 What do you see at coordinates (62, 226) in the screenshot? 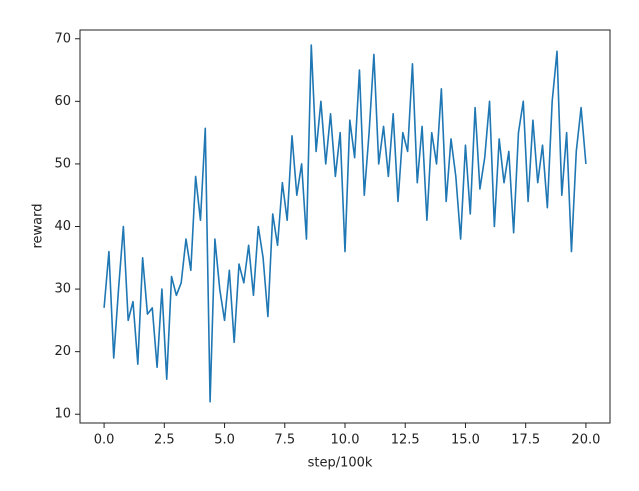
I see `y-tick-label: 40` at bounding box center [62, 226].